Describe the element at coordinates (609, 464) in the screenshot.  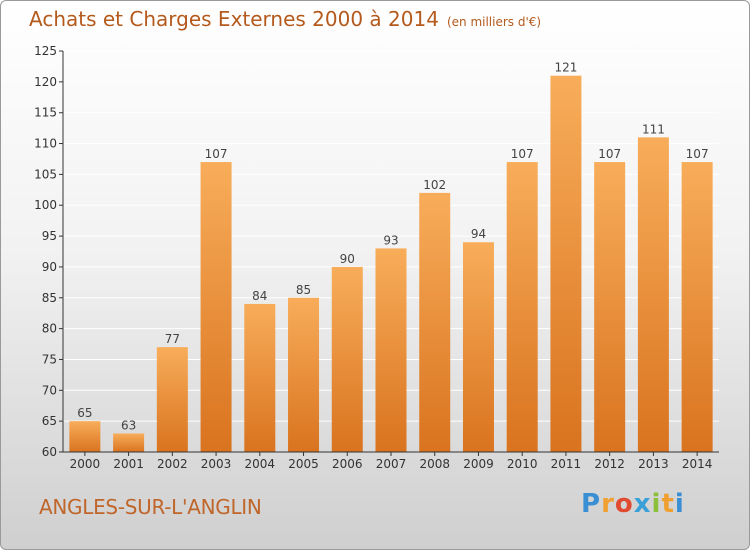
I see `x-tick-label-2012: 2012` at that location.